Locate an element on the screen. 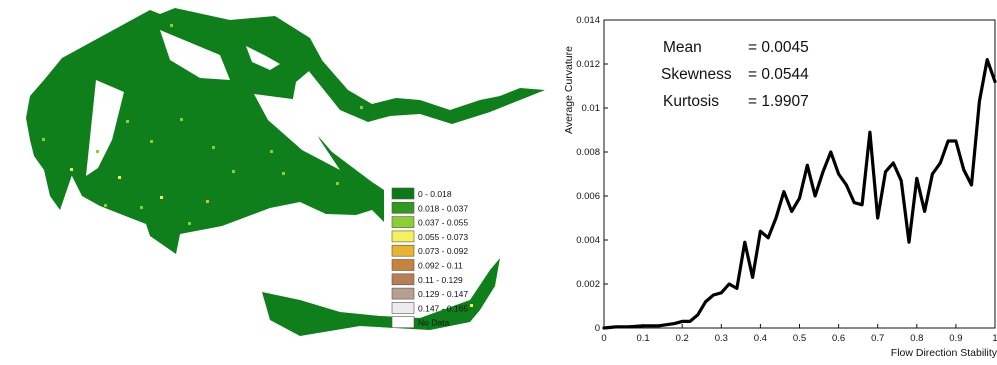 The image size is (997, 365). y-axis-label: Average Curvature is located at coordinates (569, 90).